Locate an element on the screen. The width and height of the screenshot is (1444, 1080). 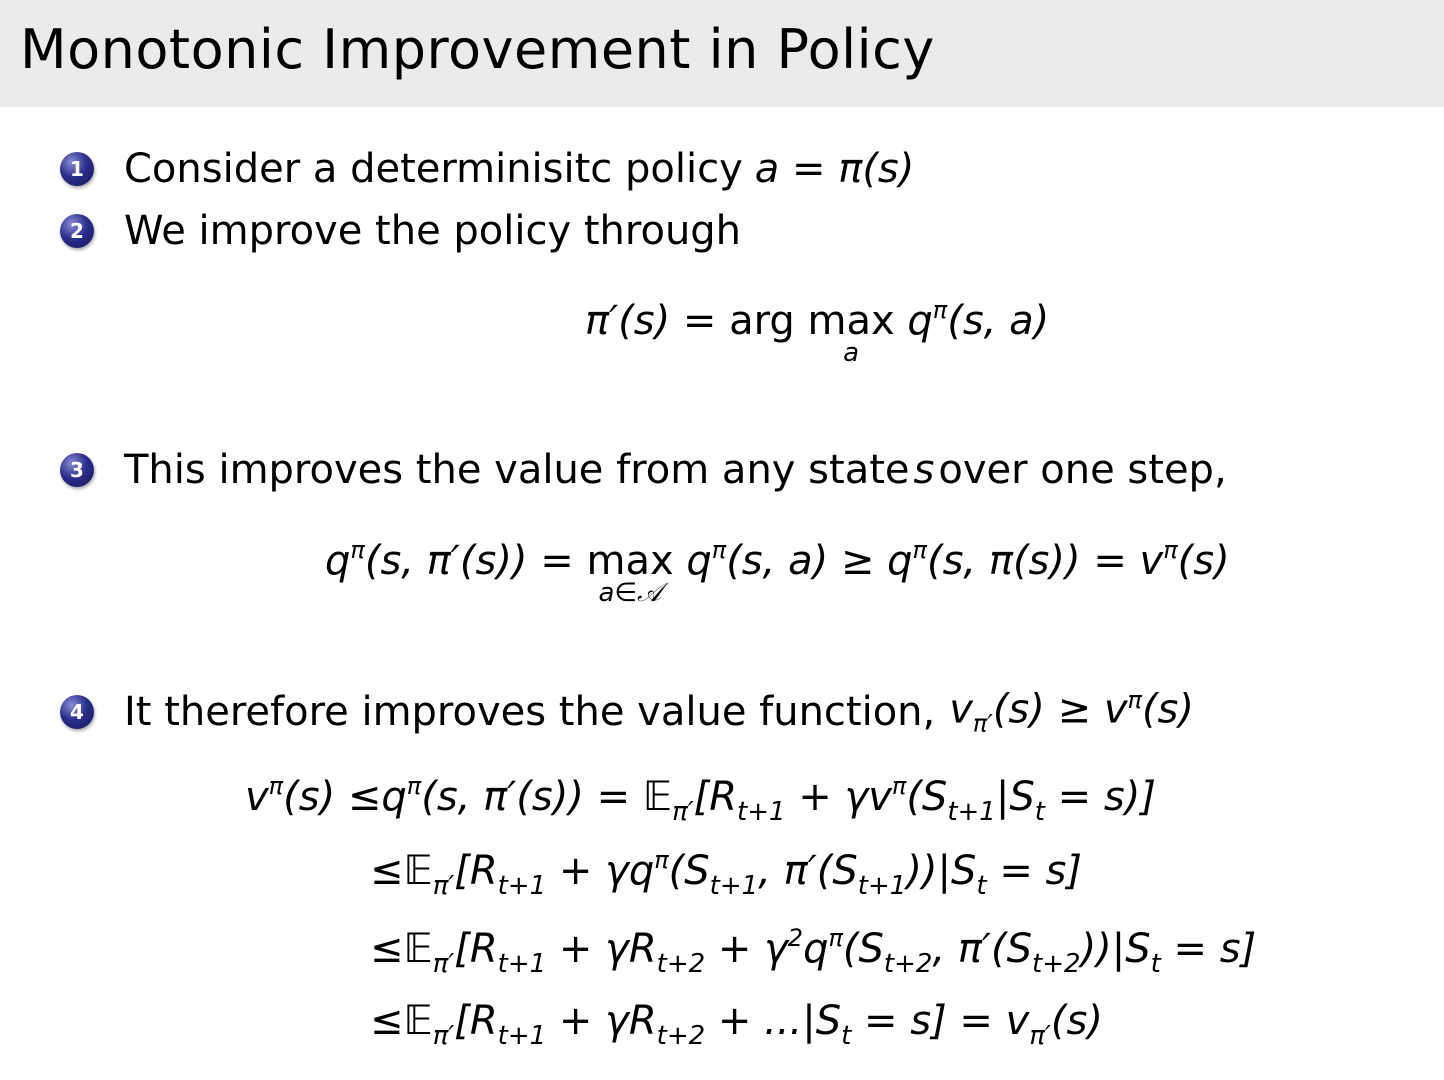
item-text: We improve the policy through is located at coordinates (433, 231).